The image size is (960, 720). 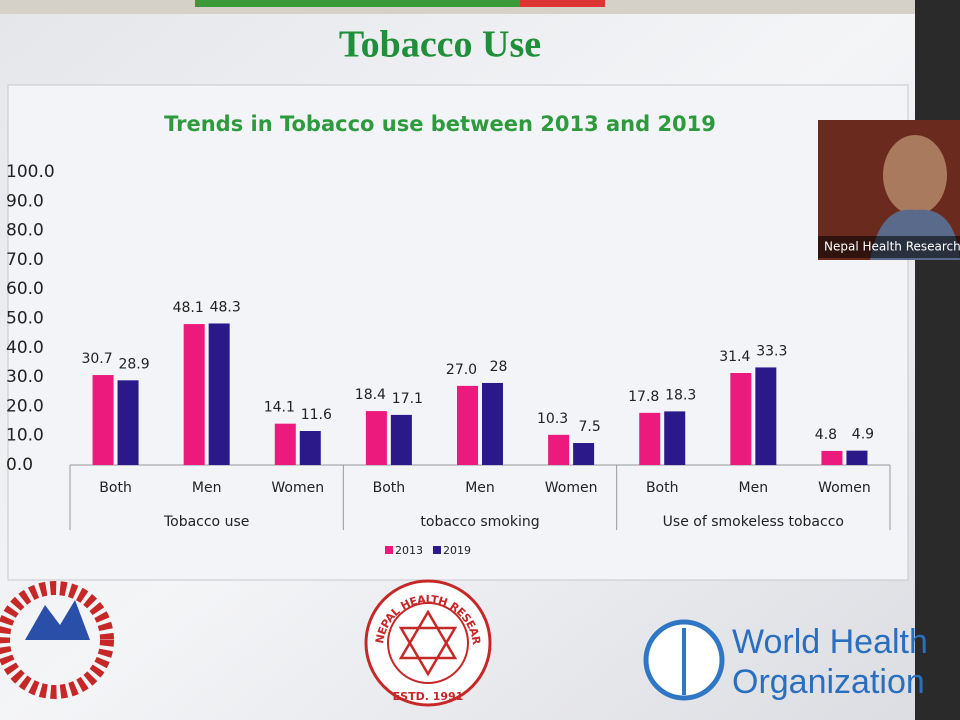 I want to click on y-tick-label: 90.0, so click(x=25, y=201).